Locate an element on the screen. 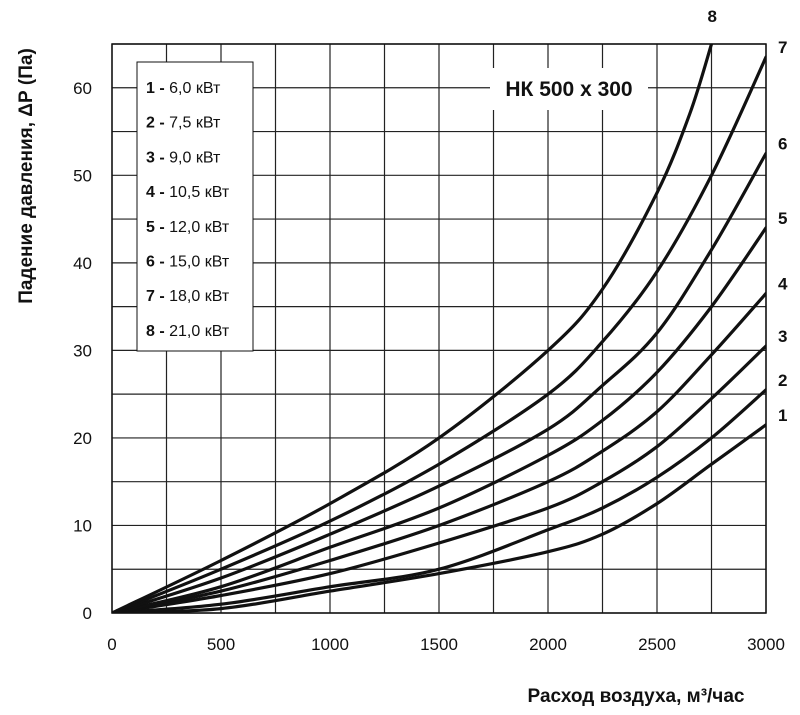 Image resolution: width=800 pixels, height=715 pixels. series-label-3: 3 is located at coordinates (782, 336).